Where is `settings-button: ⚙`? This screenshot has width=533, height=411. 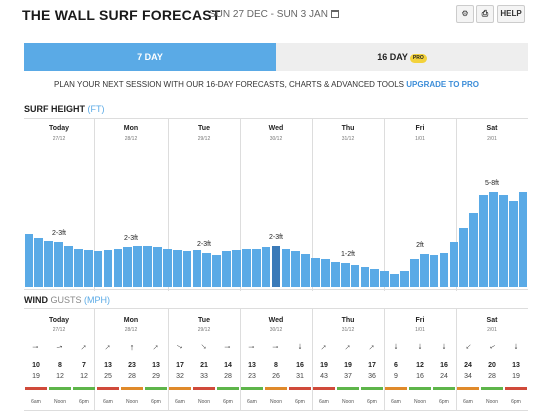 settings-button: ⚙ is located at coordinates (465, 14).